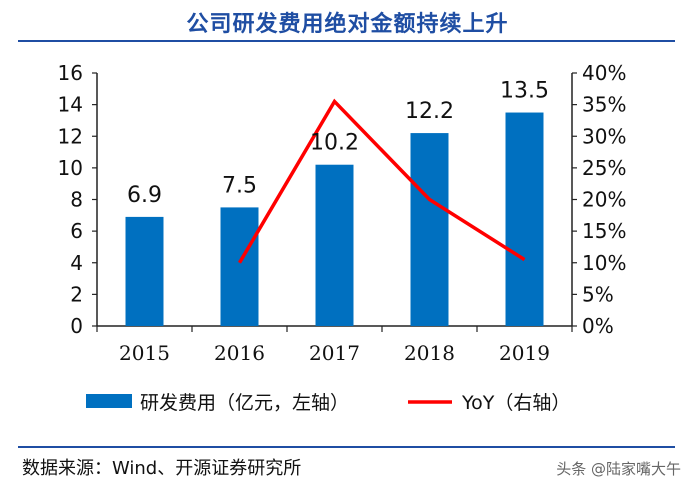  I want to click on left-tick-label: 2, so click(76, 294).